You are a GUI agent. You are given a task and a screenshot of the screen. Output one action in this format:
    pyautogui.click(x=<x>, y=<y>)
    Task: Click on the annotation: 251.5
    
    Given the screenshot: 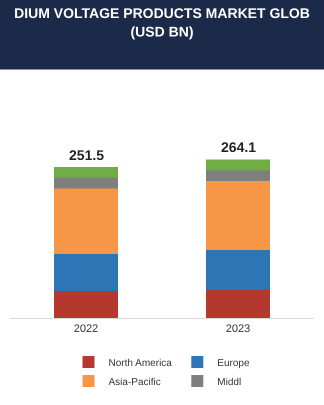 What is the action you would take?
    pyautogui.click(x=86, y=155)
    